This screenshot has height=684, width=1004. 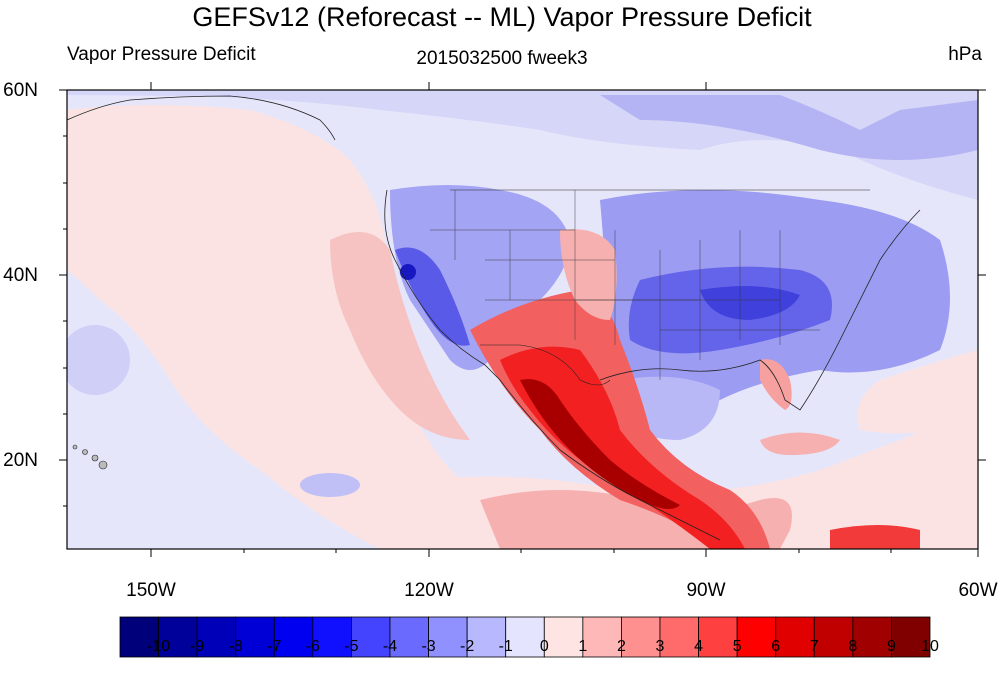 I want to click on colorbar-tick-label: -3, so click(x=428, y=646).